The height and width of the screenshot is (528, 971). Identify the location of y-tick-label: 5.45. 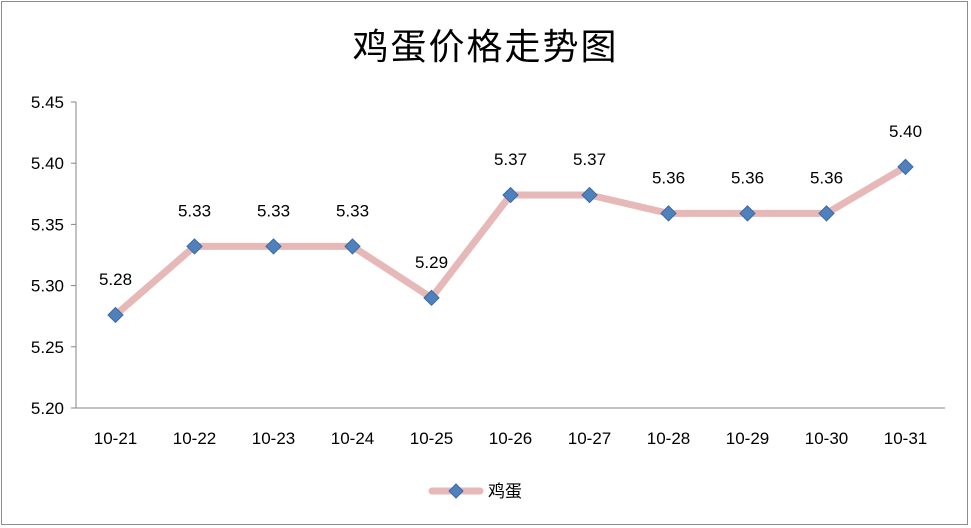
(47, 102).